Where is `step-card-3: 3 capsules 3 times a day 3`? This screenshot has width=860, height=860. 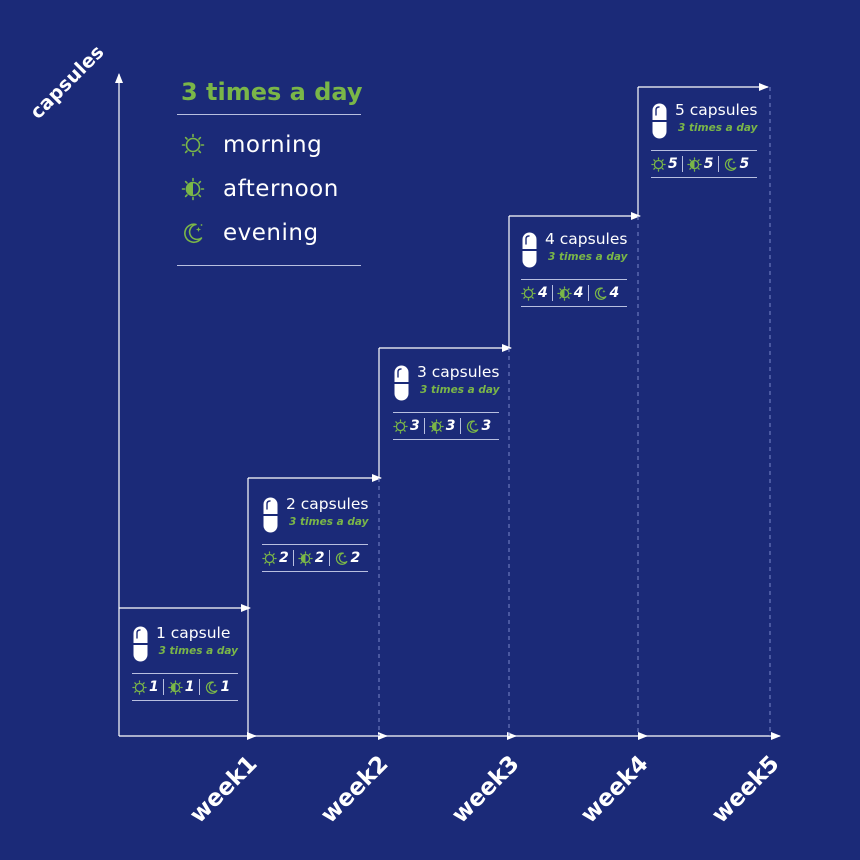 step-card-3: 3 capsules 3 times a day 3 is located at coordinates (446, 401).